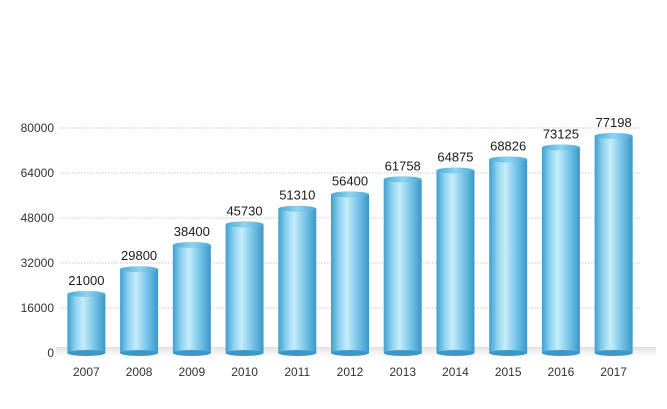 The height and width of the screenshot is (409, 667). What do you see at coordinates (244, 210) in the screenshot?
I see `data-label: 45730` at bounding box center [244, 210].